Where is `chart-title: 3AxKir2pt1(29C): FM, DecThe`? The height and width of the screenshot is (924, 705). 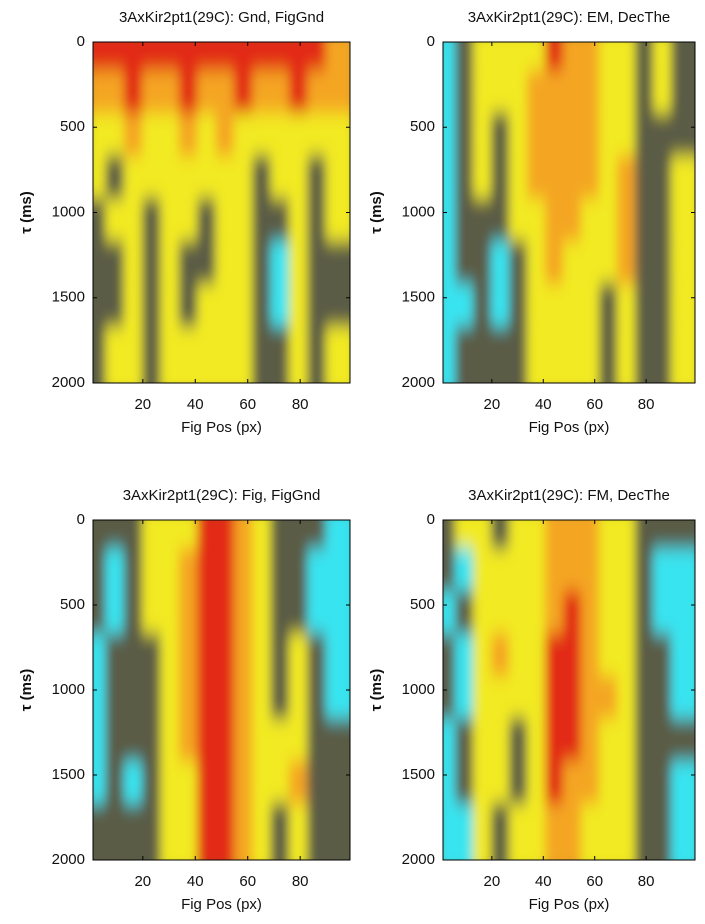
chart-title: 3AxKir2pt1(29C): FM, DecThe is located at coordinates (569, 495).